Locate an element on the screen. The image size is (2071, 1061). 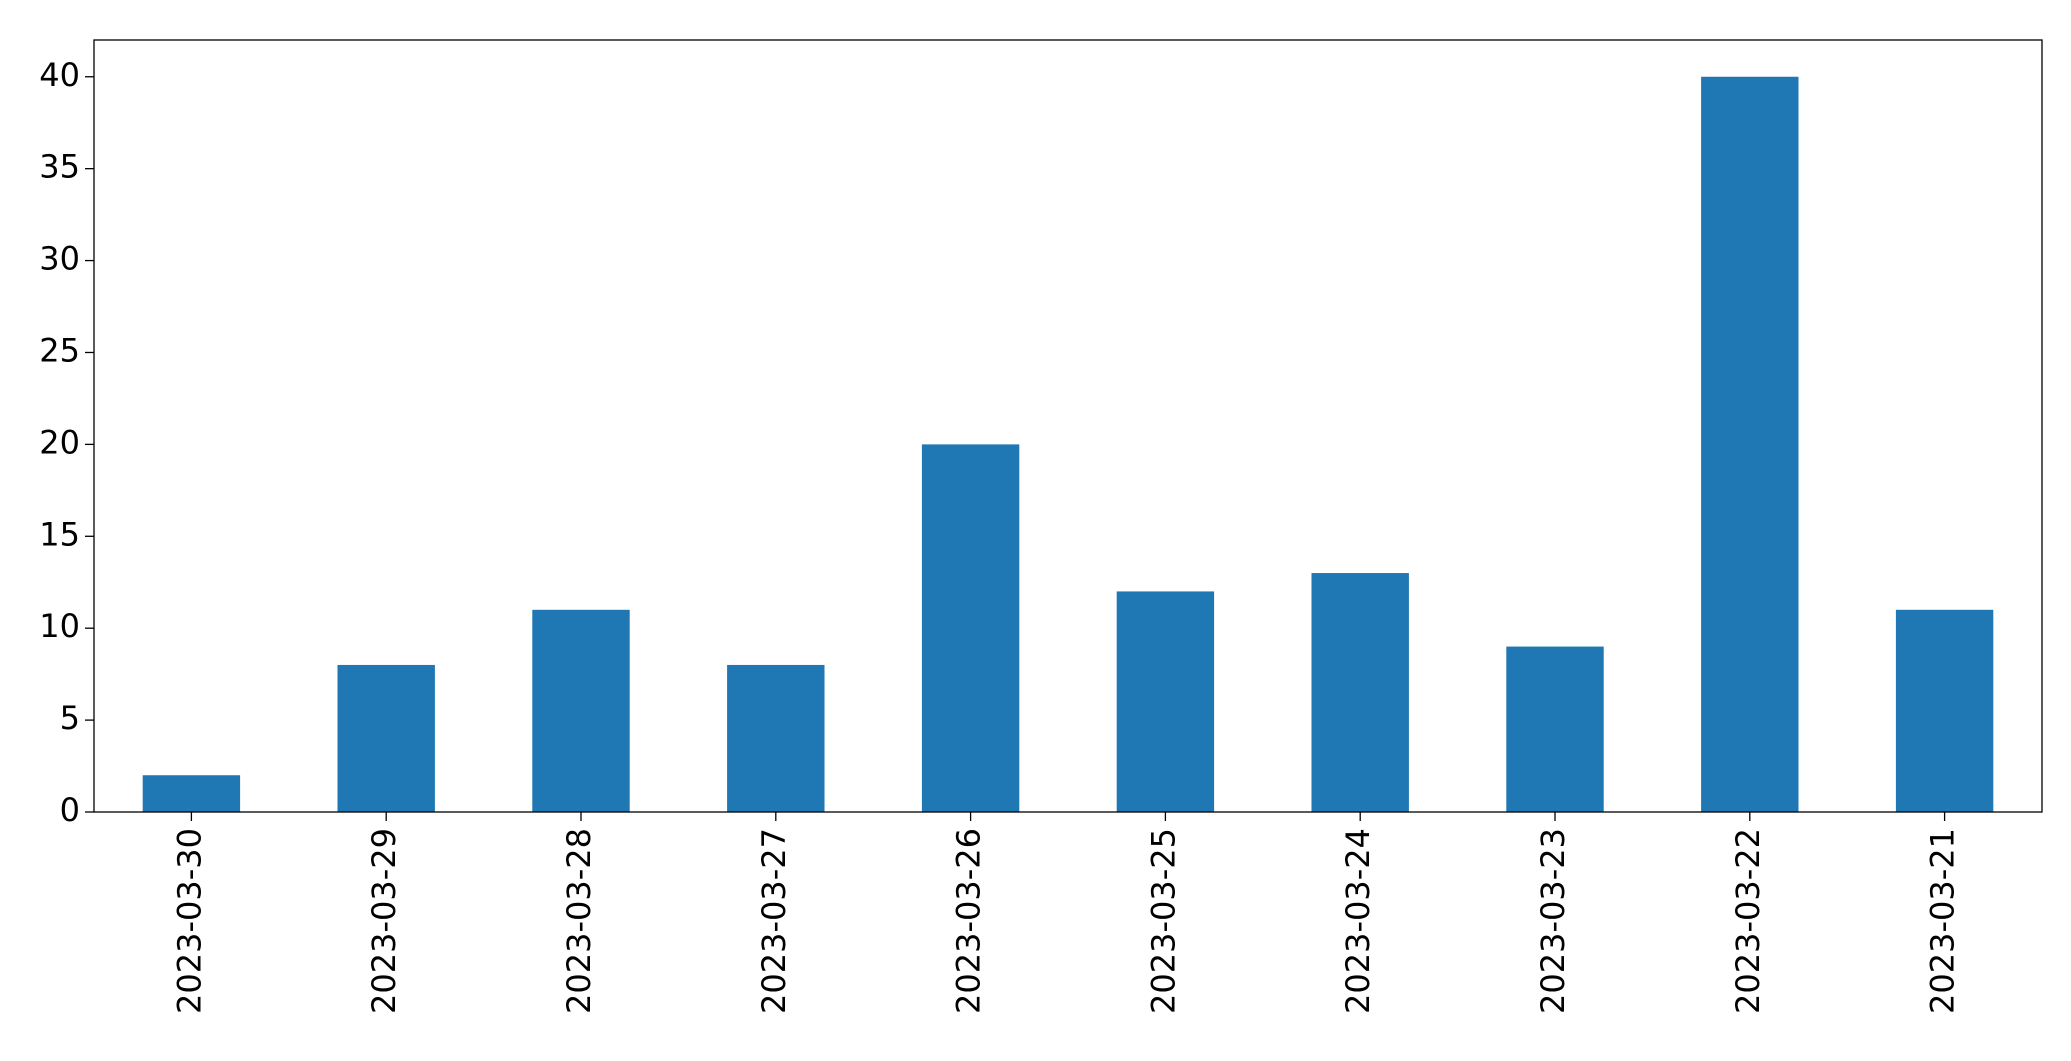
x-tick-label: 2023-03-21 is located at coordinates (1943, 921).